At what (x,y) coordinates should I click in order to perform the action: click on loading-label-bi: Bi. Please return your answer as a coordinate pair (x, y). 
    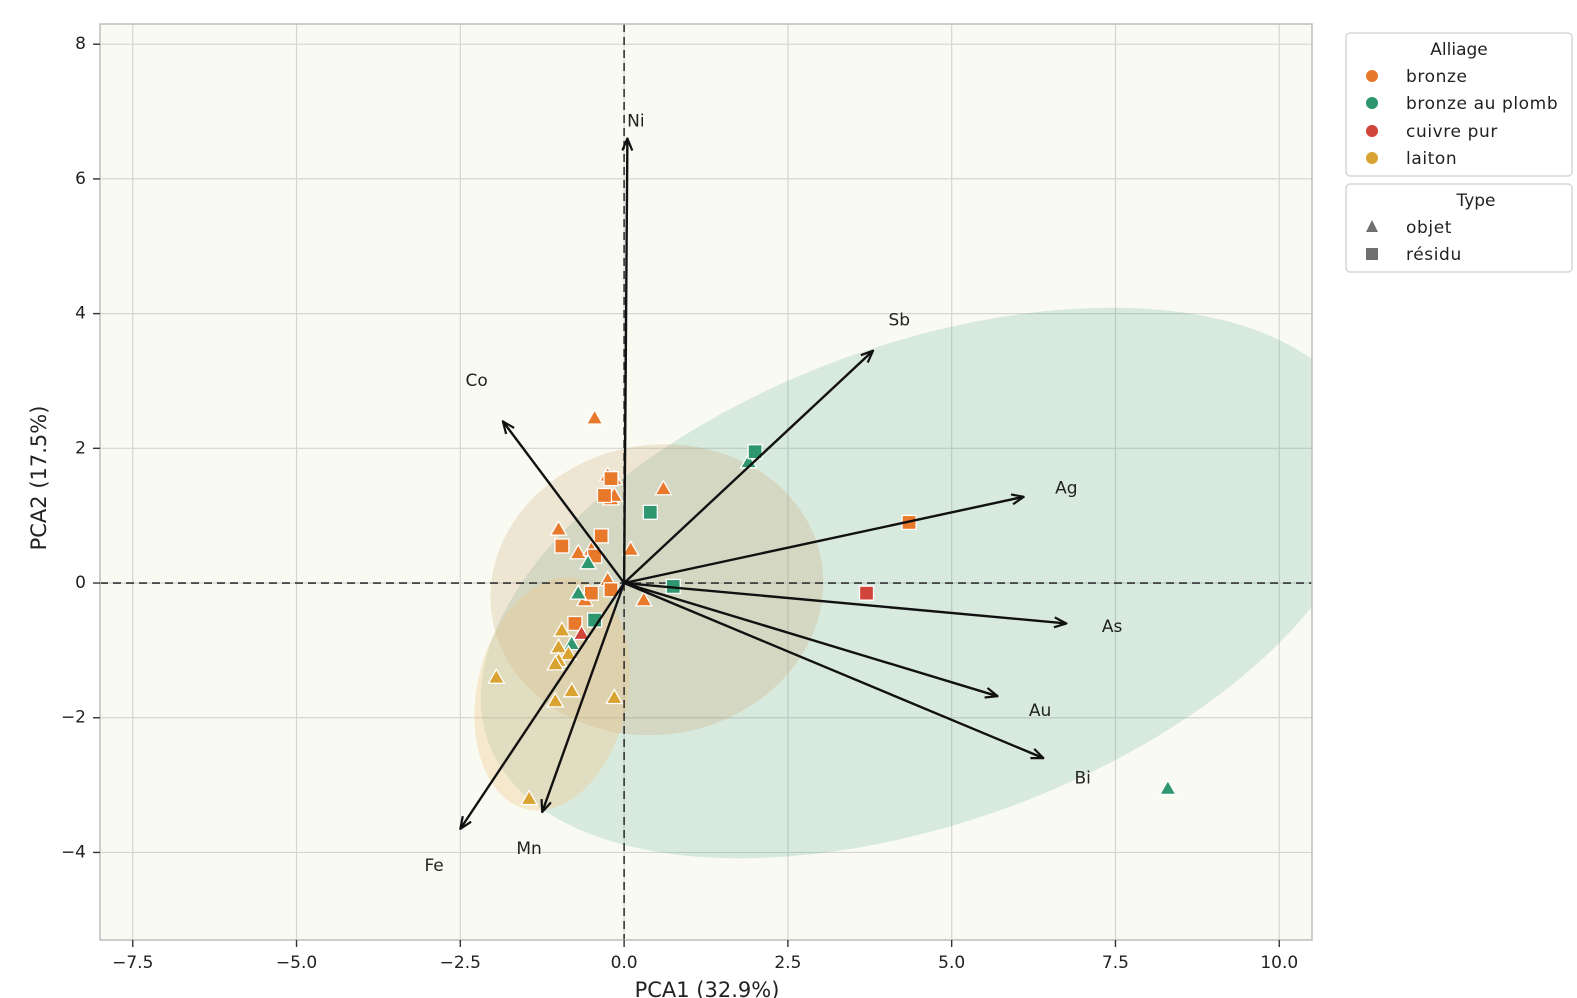
    Looking at the image, I should click on (1083, 778).